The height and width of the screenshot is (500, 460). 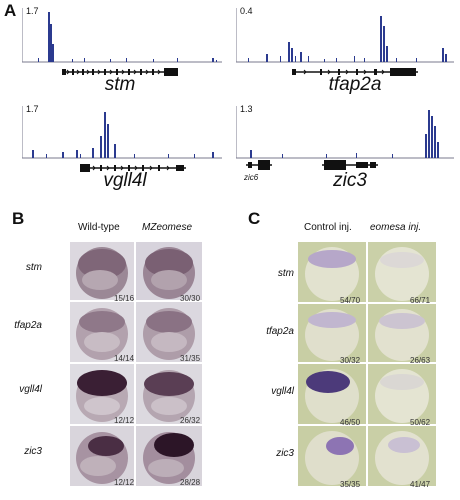 I want to click on panel-c-count: 26/63, so click(x=420, y=360).